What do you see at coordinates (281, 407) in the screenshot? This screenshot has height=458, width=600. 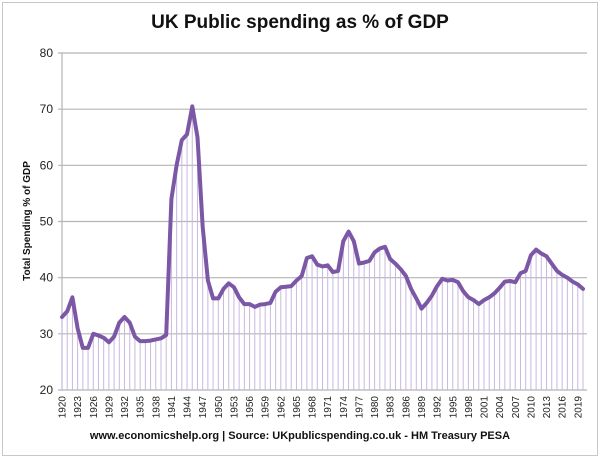 I see `x-tick-label: 1962` at bounding box center [281, 407].